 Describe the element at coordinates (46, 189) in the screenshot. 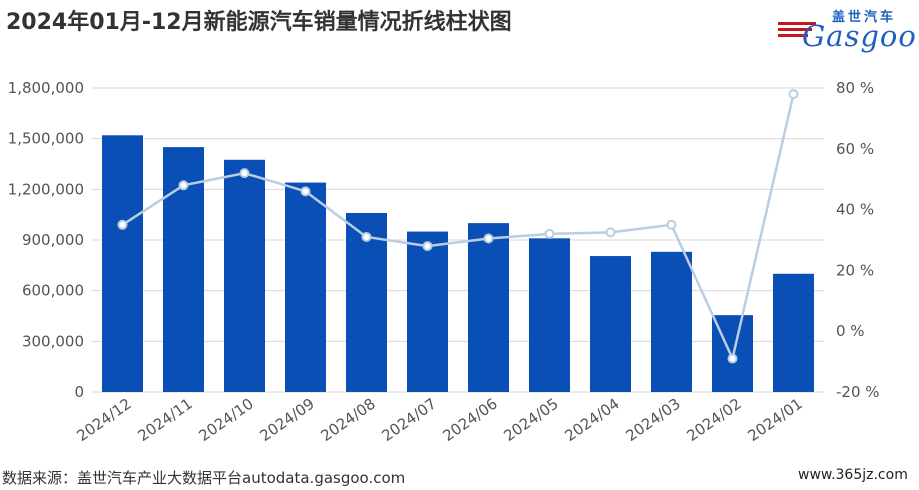

I see `y-left-tick-label: 1,200,000` at that location.